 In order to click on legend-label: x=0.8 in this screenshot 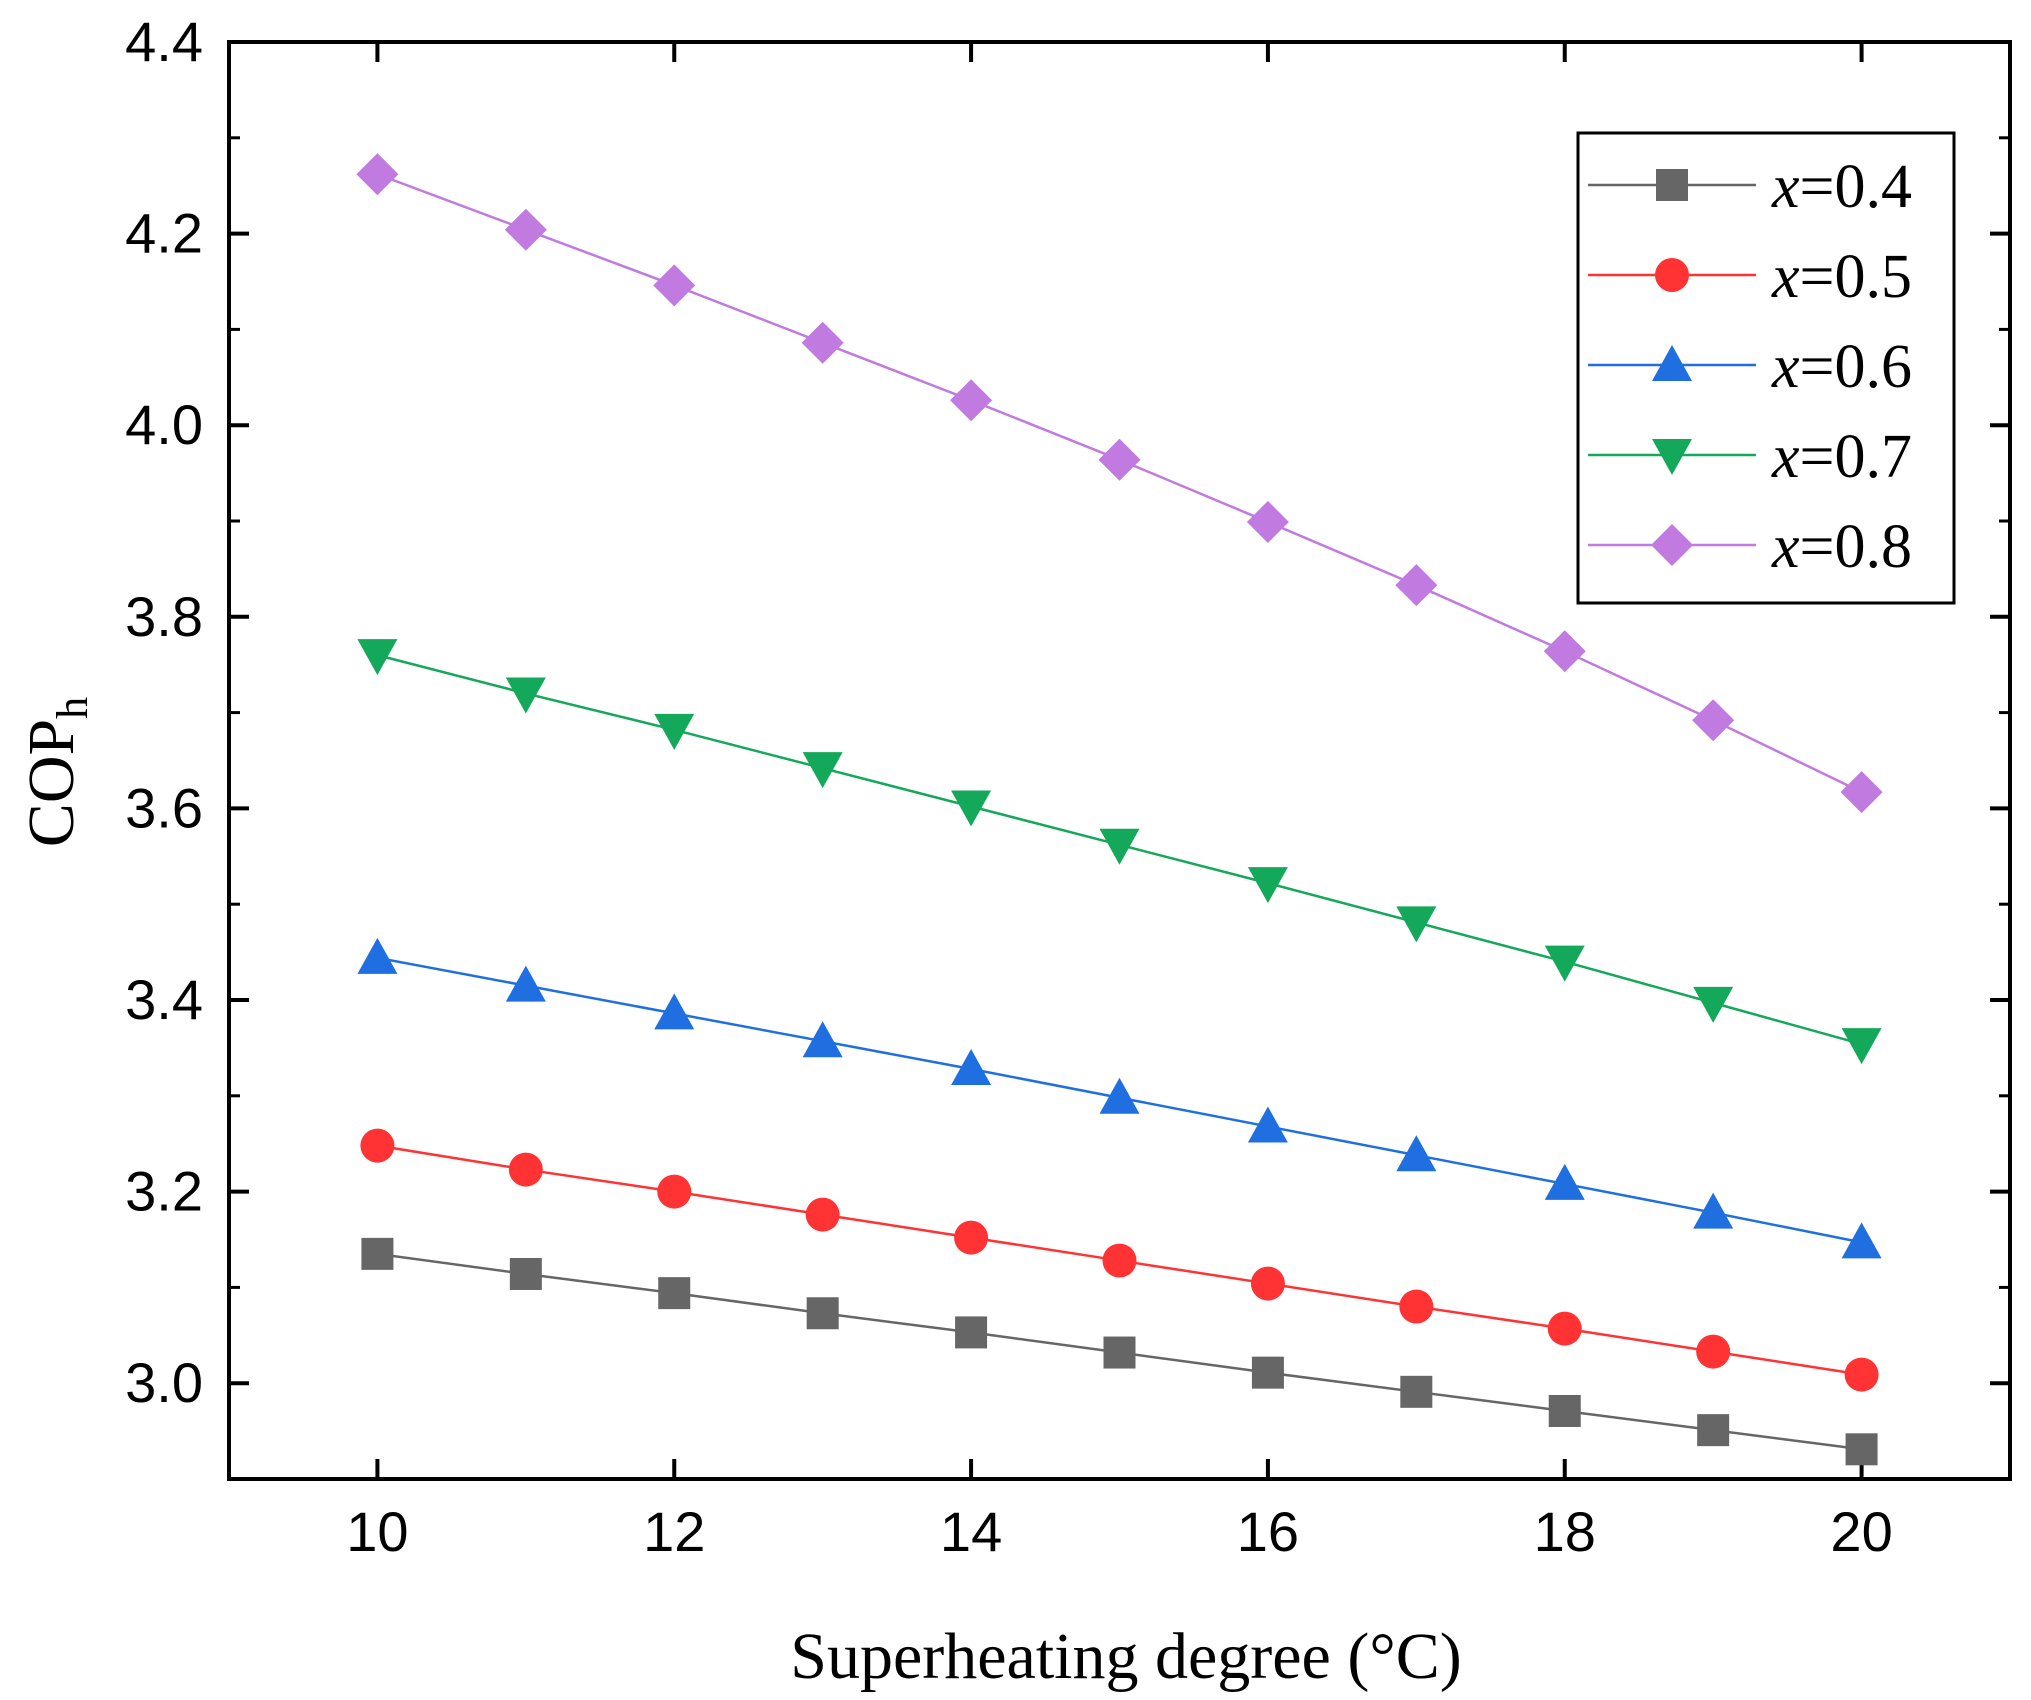, I will do `click(1841, 547)`.